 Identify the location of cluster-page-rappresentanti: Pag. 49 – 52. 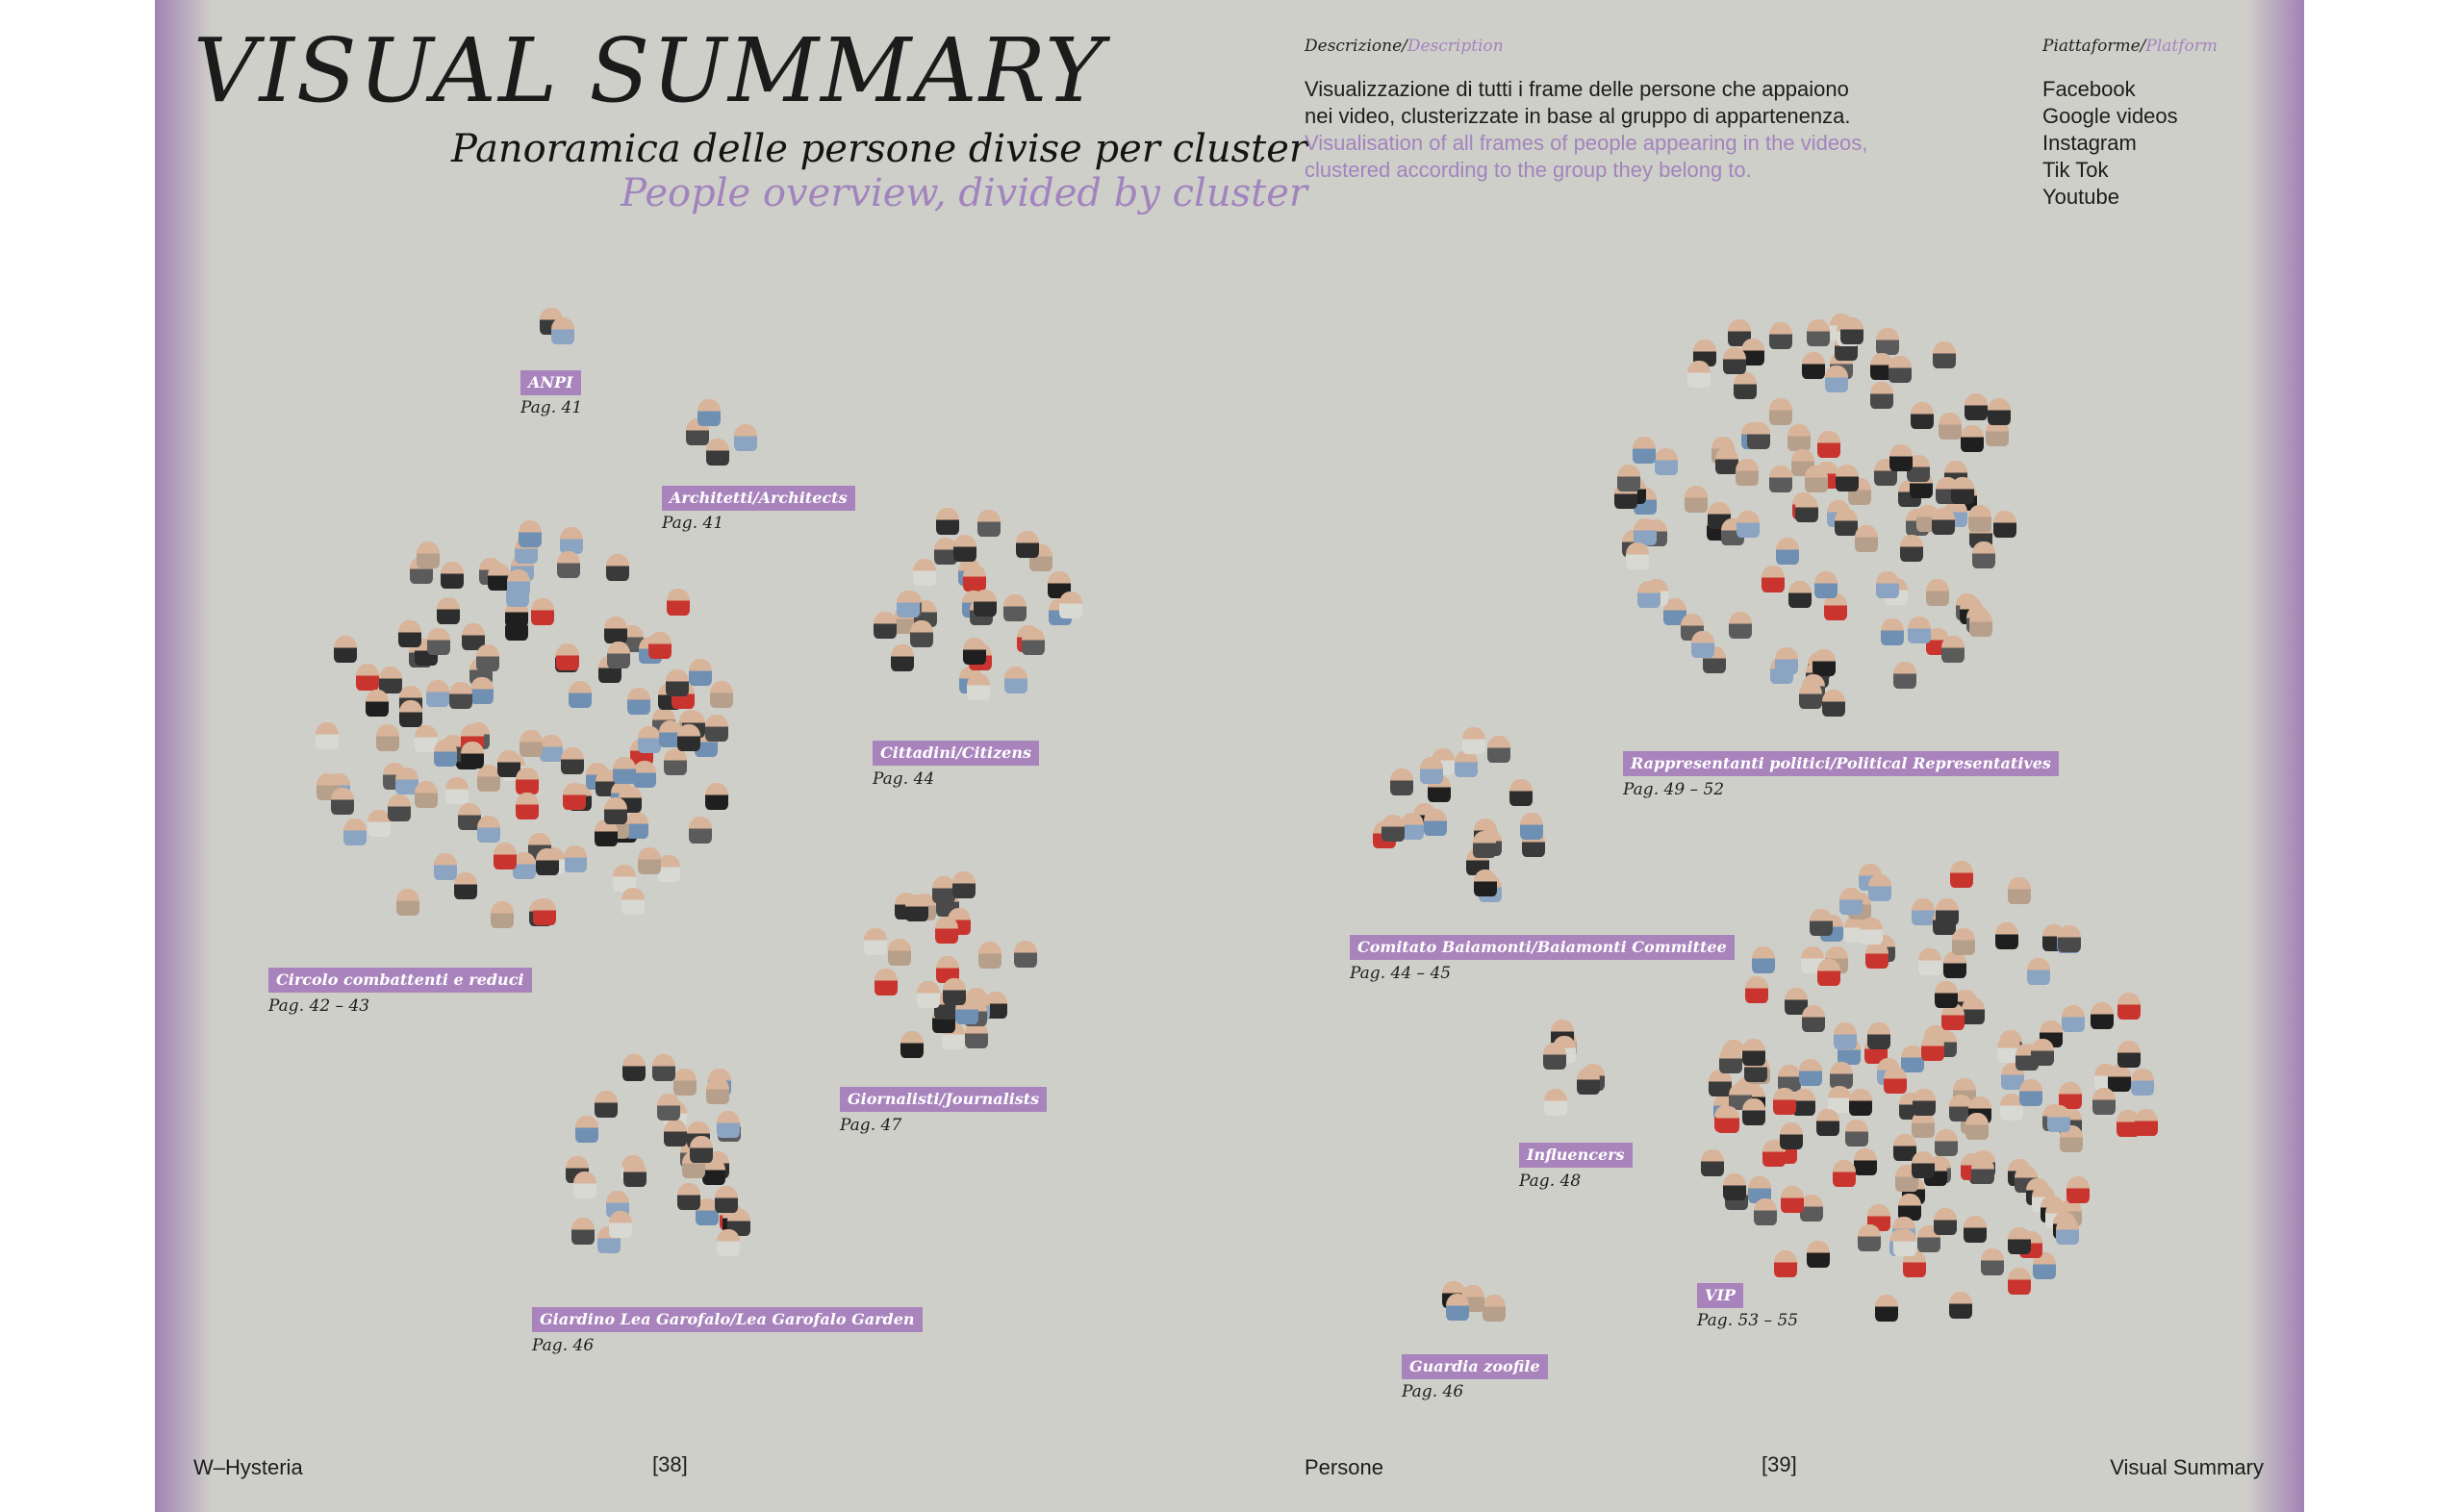
(1674, 790).